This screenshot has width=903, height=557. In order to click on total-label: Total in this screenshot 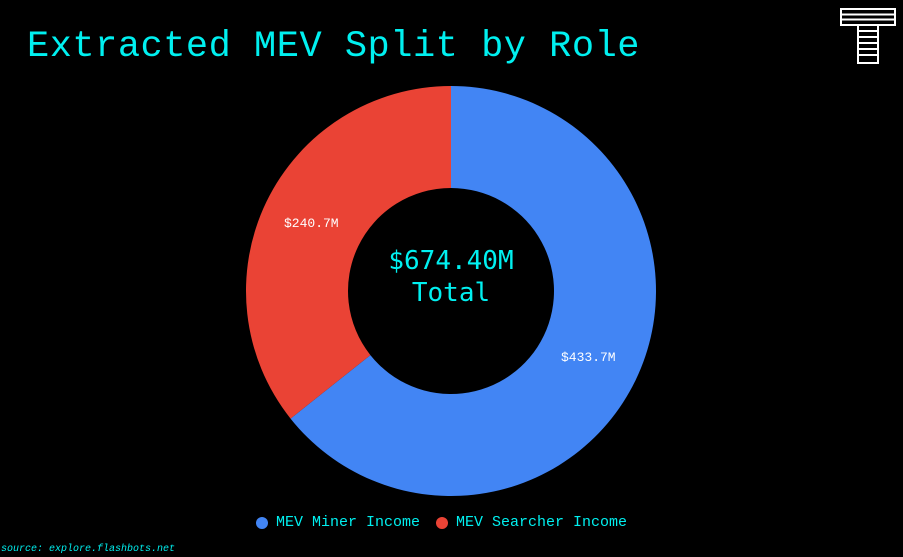, I will do `click(451, 293)`.